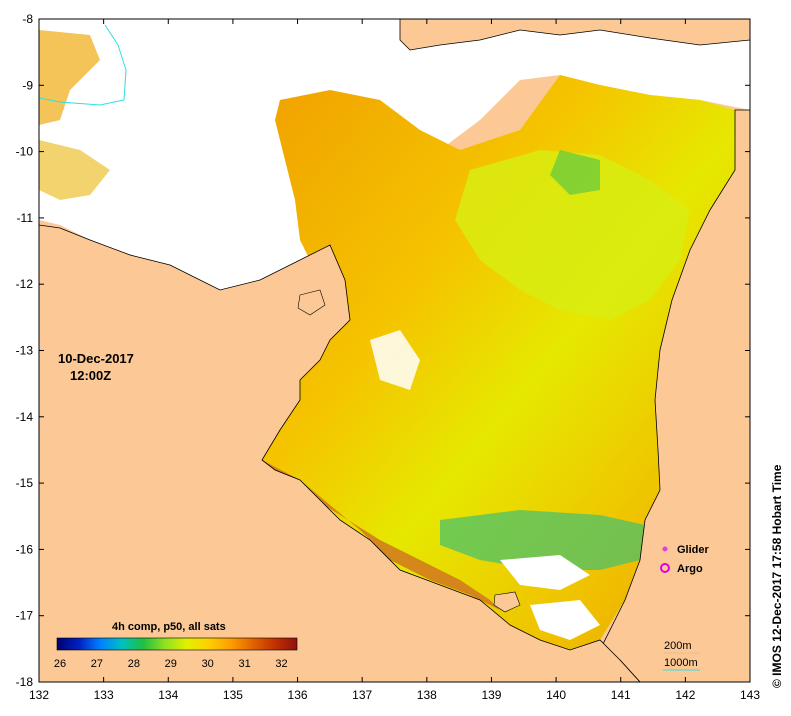  What do you see at coordinates (177, 644) in the screenshot?
I see `colorbar` at bounding box center [177, 644].